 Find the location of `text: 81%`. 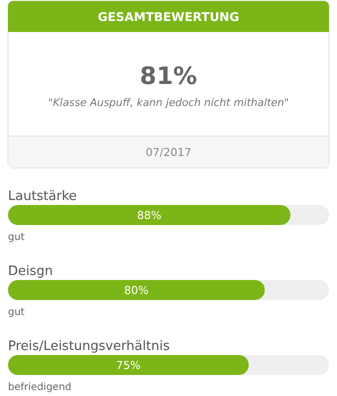

text: 81% is located at coordinates (169, 76).